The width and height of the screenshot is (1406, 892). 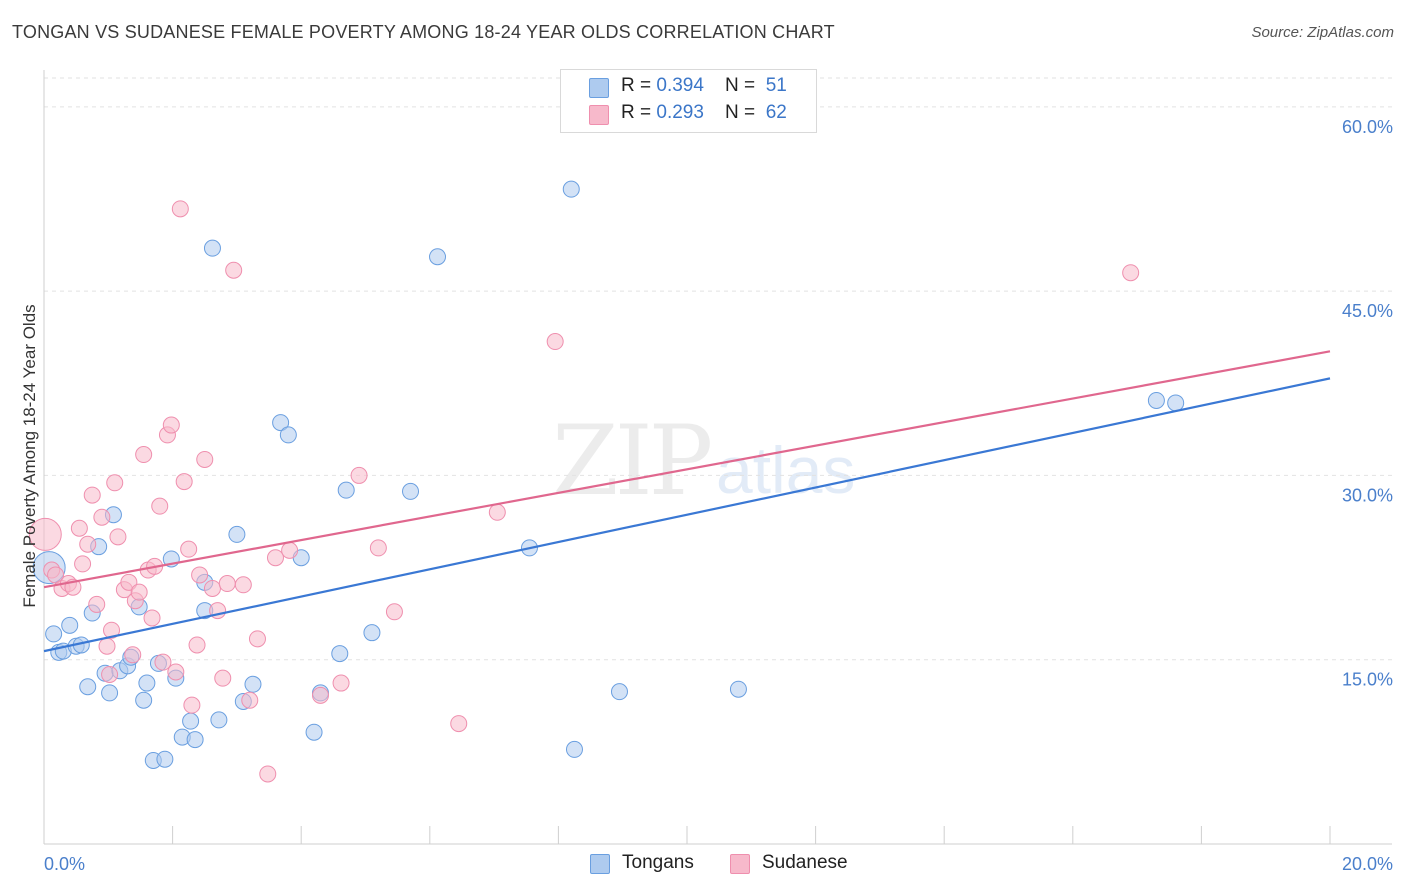 What do you see at coordinates (29, 455) in the screenshot?
I see `y-axis-label: Female Poverty Among 18-24 Year Olds` at bounding box center [29, 455].